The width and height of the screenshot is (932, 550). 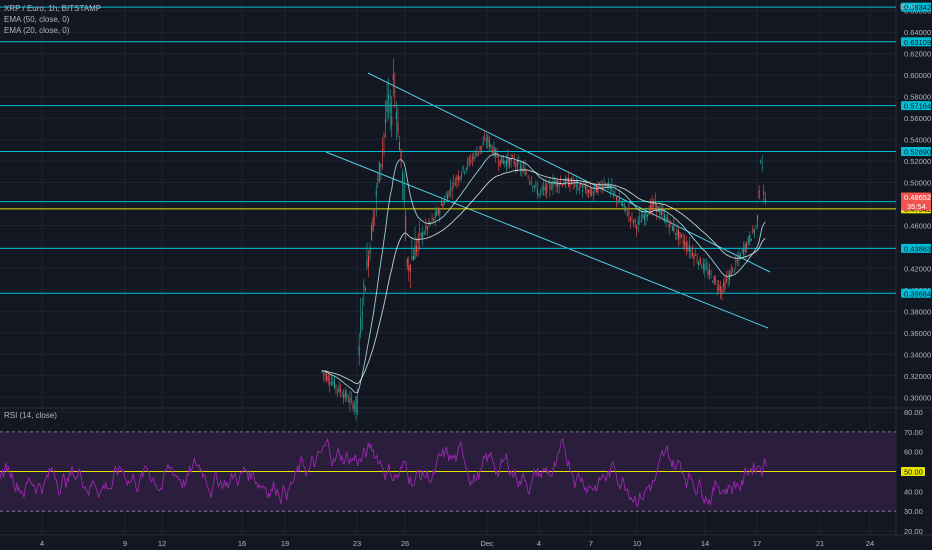 I want to click on time-tick-label: 19, so click(x=285, y=543).